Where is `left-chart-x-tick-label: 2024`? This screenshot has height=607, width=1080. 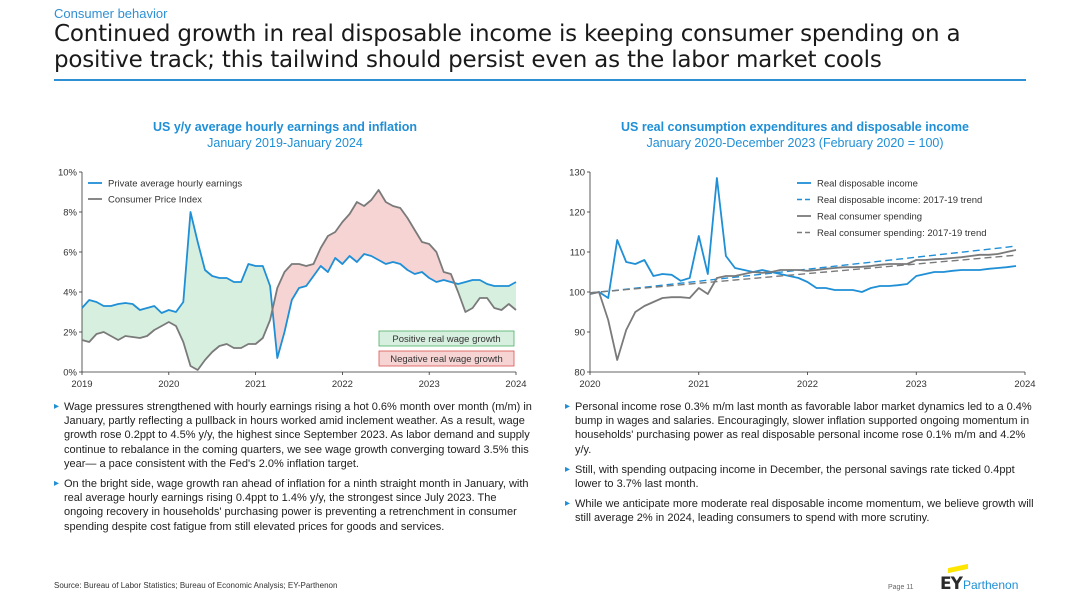 left-chart-x-tick-label: 2024 is located at coordinates (515, 384).